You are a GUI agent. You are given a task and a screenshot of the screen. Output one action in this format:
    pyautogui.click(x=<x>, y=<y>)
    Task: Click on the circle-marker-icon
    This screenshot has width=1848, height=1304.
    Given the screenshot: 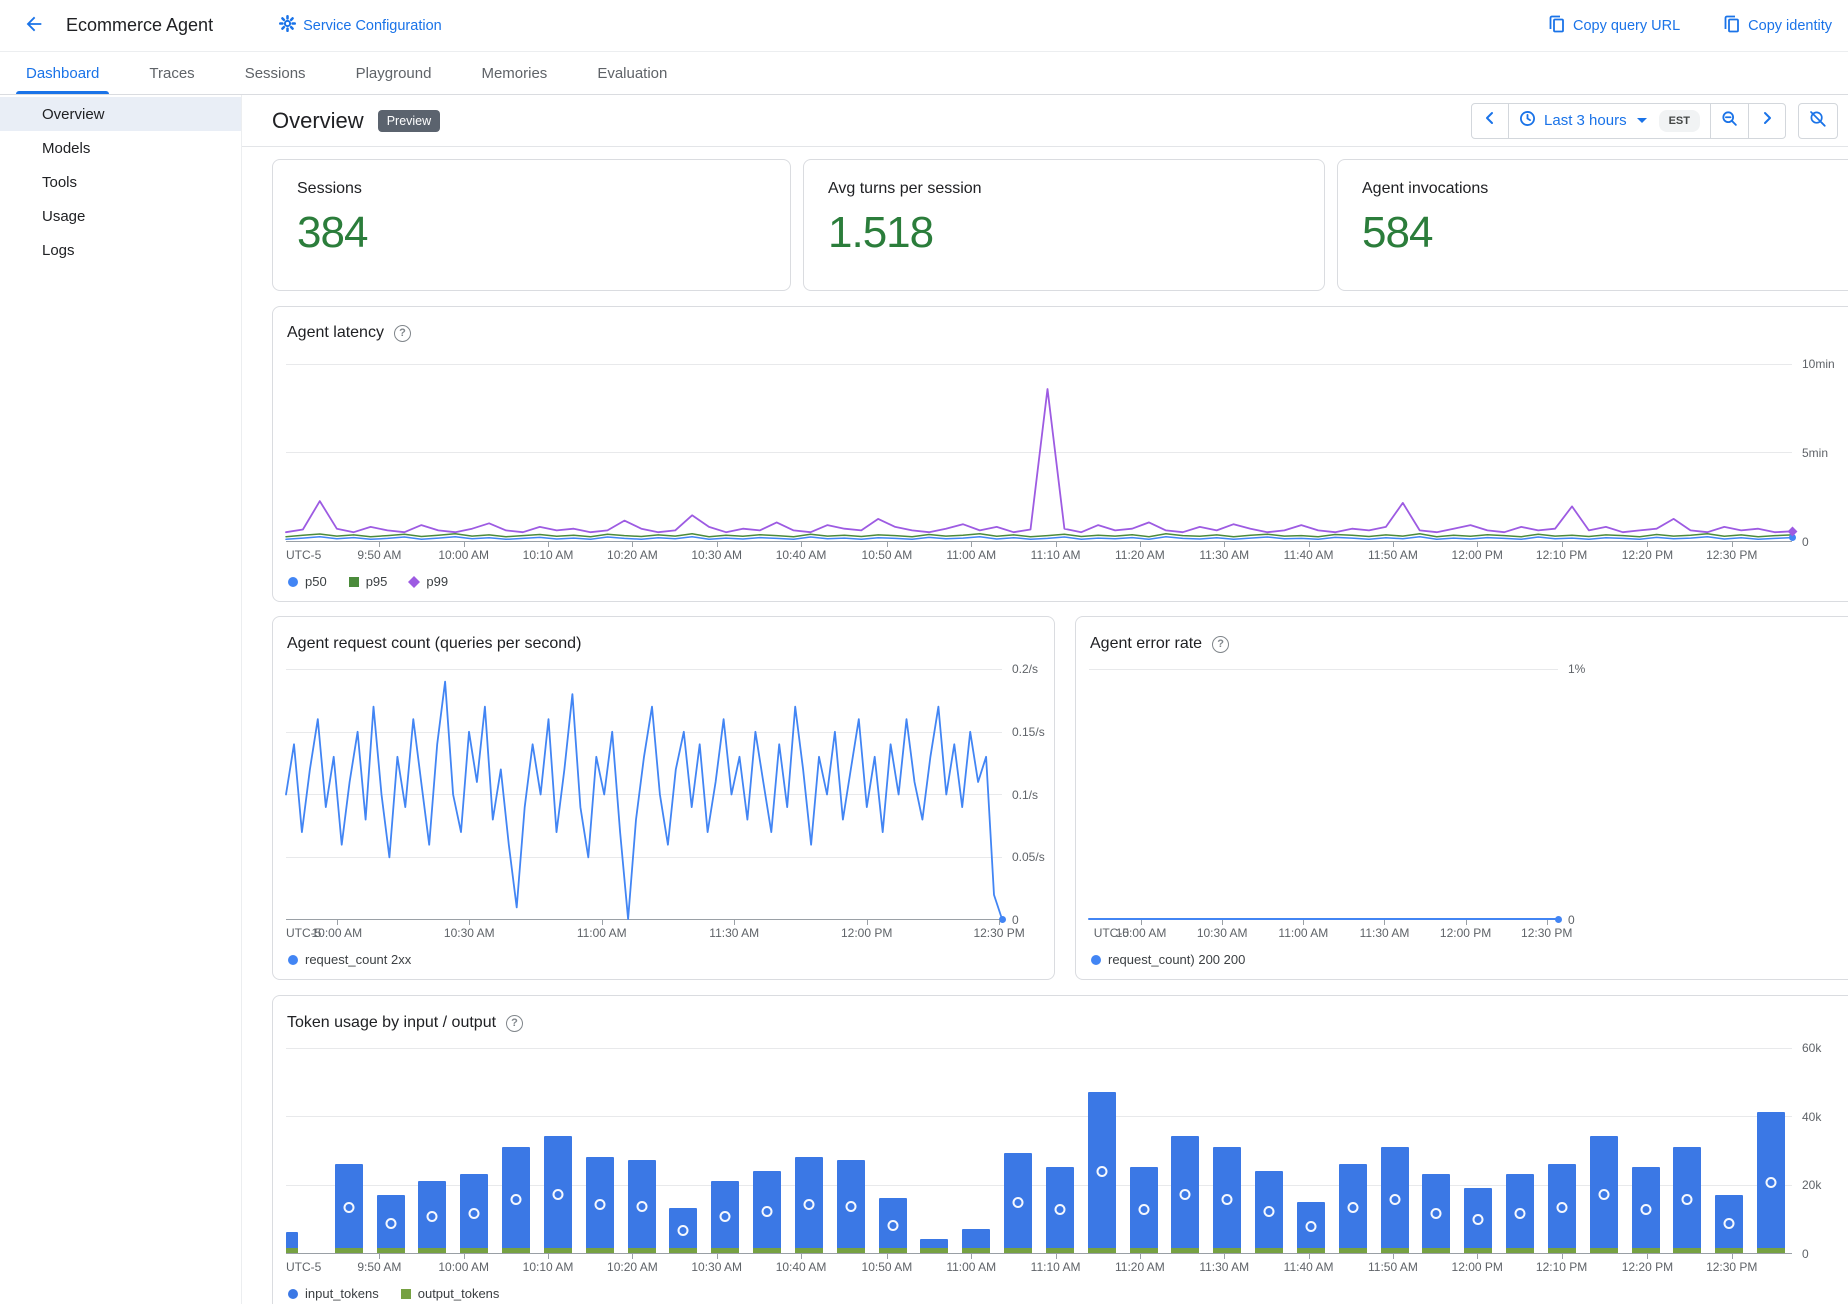 What is the action you would take?
    pyautogui.click(x=293, y=959)
    